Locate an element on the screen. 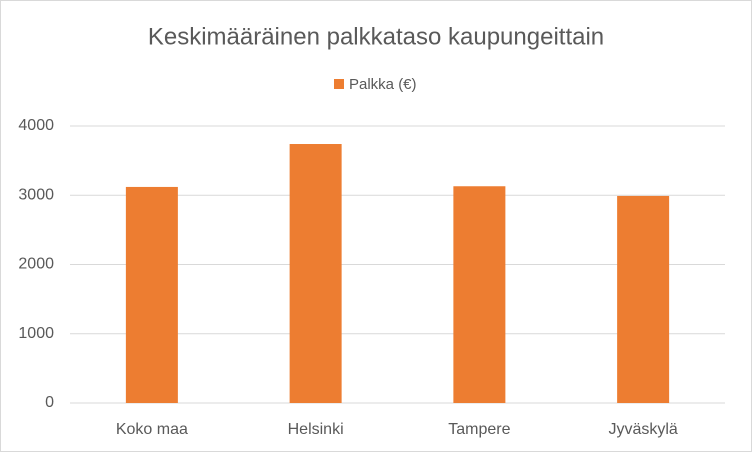 This screenshot has height=452, width=752. x-tick-label: Jyväskylä is located at coordinates (642, 429).